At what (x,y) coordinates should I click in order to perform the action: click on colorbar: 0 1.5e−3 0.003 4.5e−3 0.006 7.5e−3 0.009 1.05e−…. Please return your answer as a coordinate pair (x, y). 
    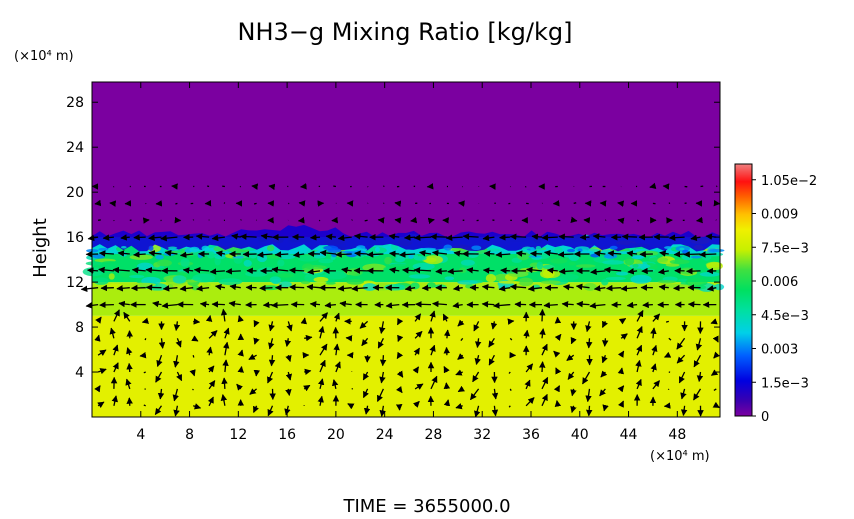
    Looking at the image, I should click on (775, 294).